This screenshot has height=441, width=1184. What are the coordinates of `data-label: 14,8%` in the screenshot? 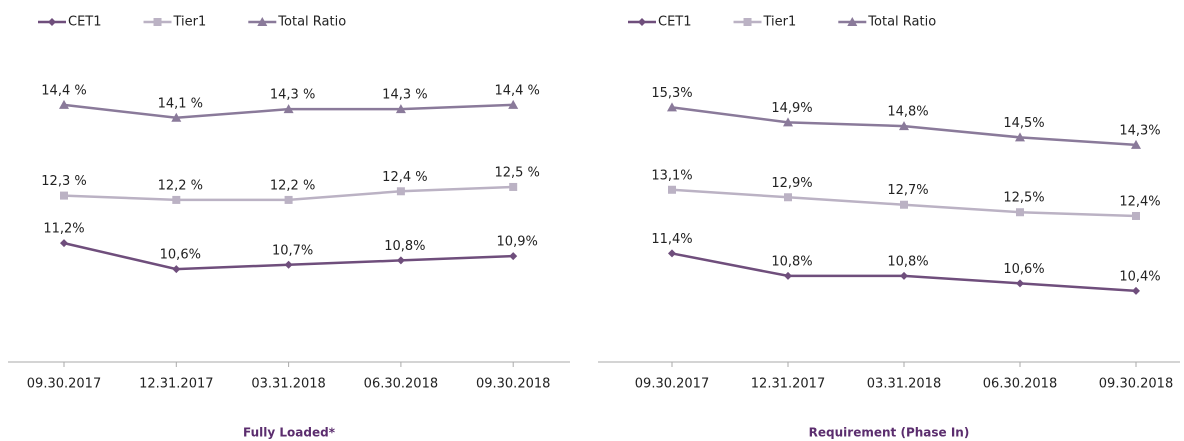 It's located at (907, 112).